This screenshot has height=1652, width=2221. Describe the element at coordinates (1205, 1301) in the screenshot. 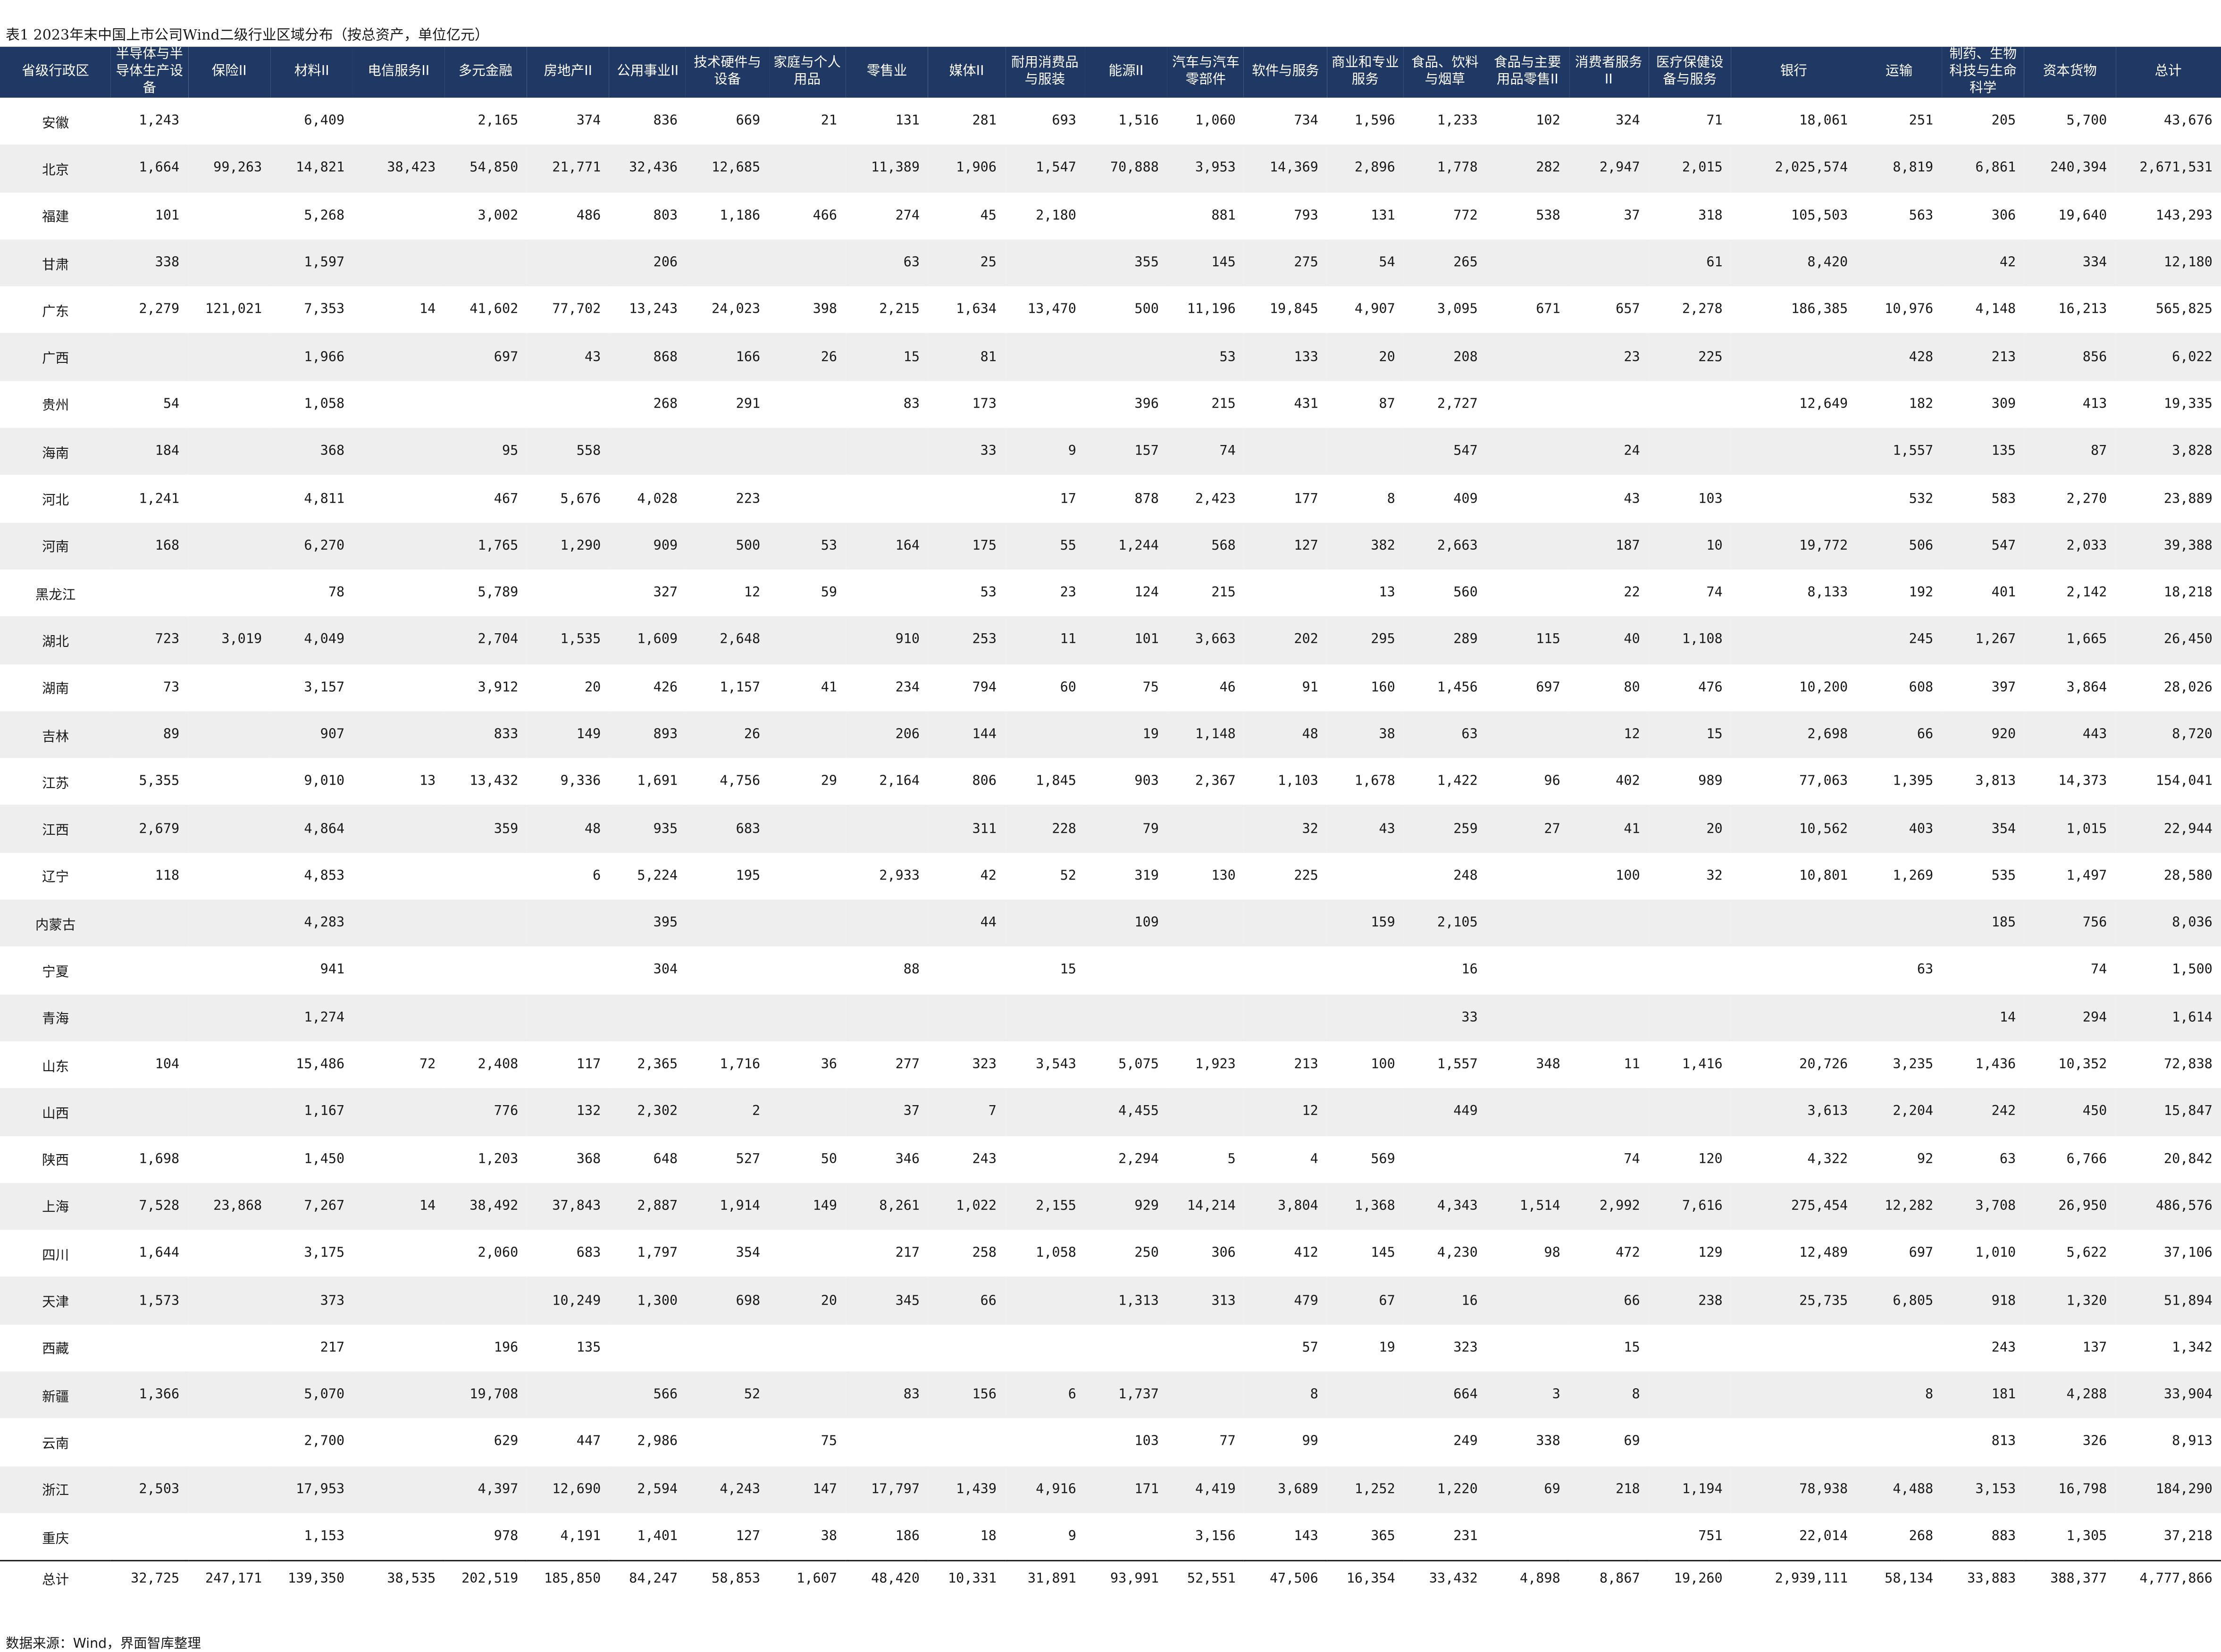

I see `value-cell: 313` at that location.